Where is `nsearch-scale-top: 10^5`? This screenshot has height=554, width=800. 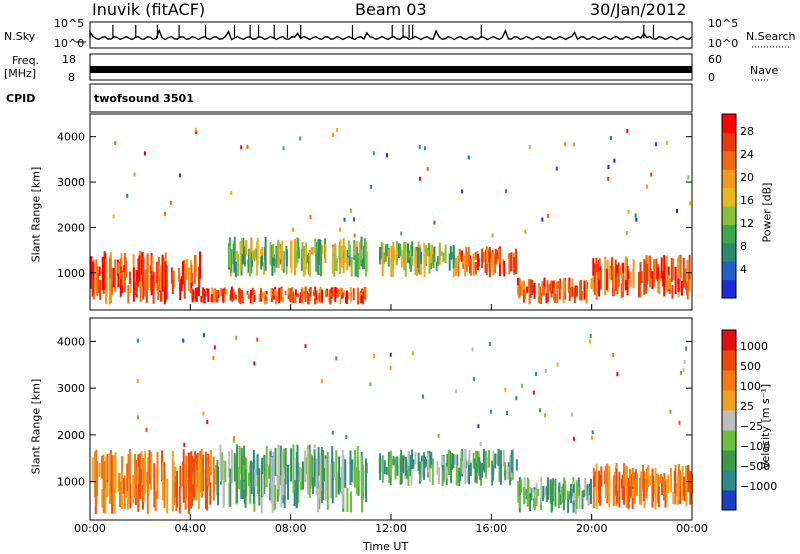
nsearch-scale-top: 10^5 is located at coordinates (723, 23).